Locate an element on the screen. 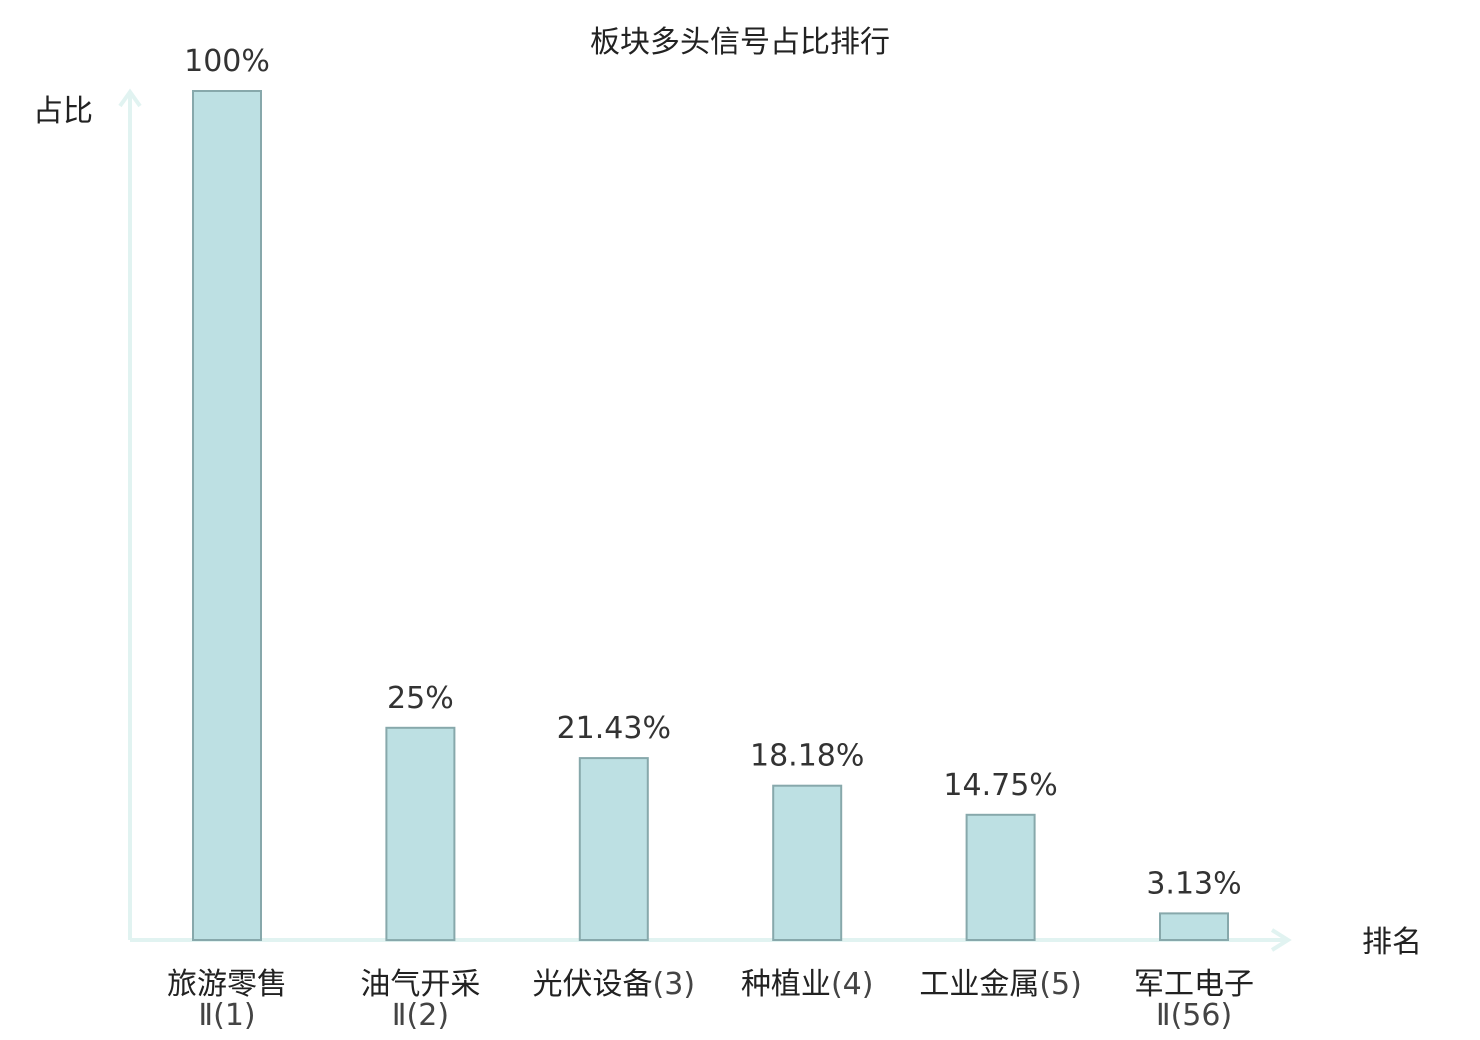  category-name: 旅游零售 is located at coordinates (227, 984).